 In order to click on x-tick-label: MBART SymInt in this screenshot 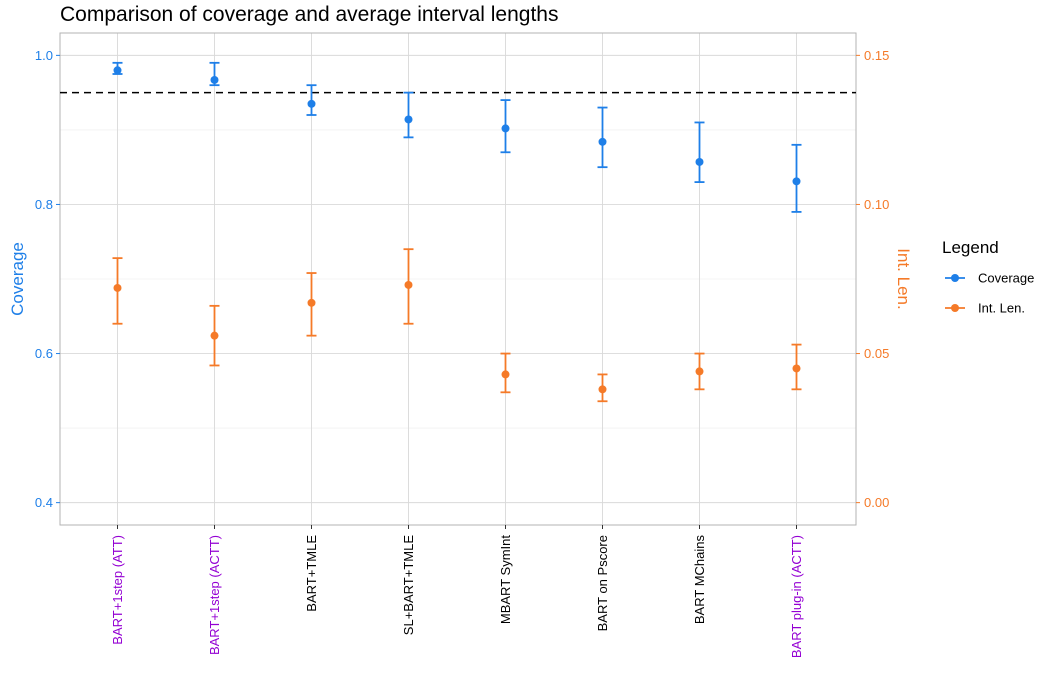, I will do `click(505, 579)`.